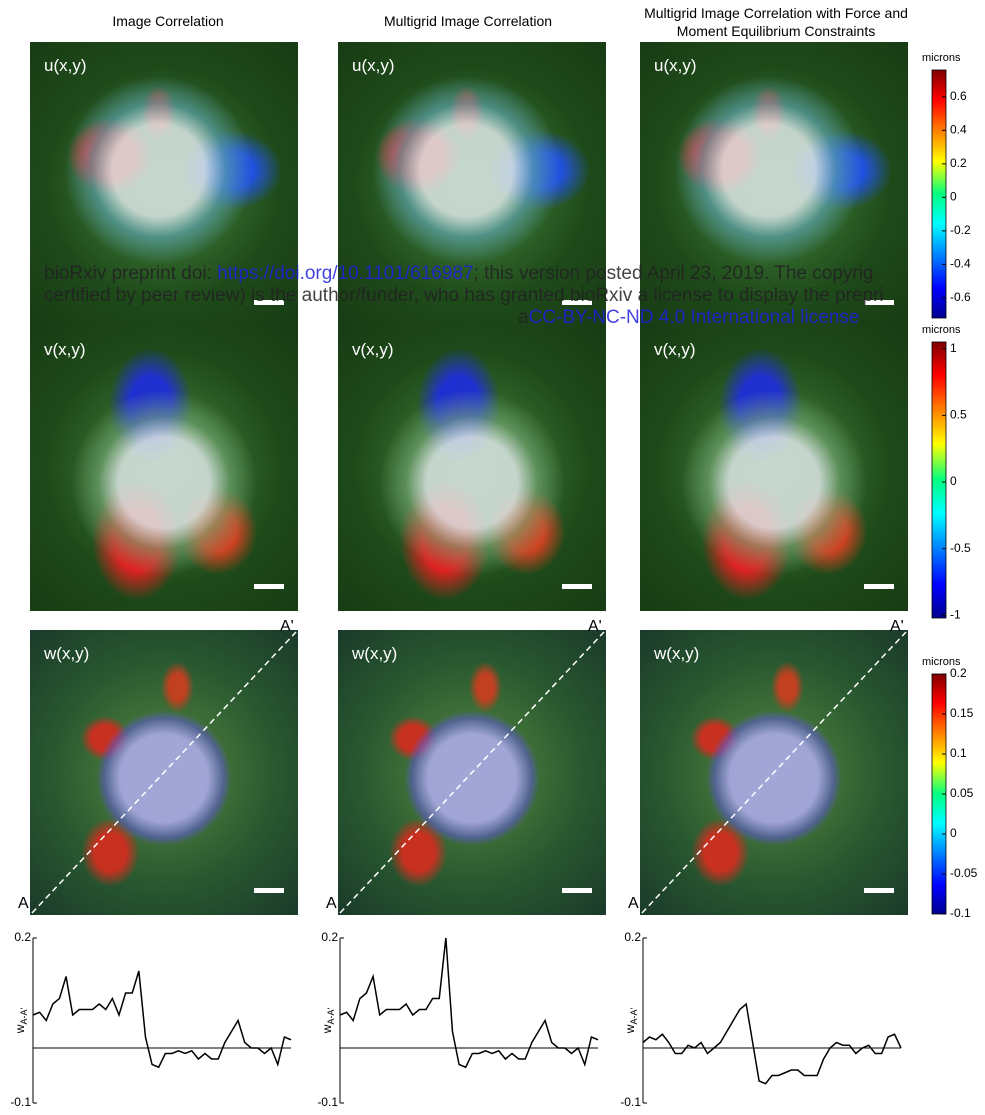 This screenshot has width=985, height=1115. What do you see at coordinates (953, 348) in the screenshot?
I see `colorbar-tick-label: 1` at bounding box center [953, 348].